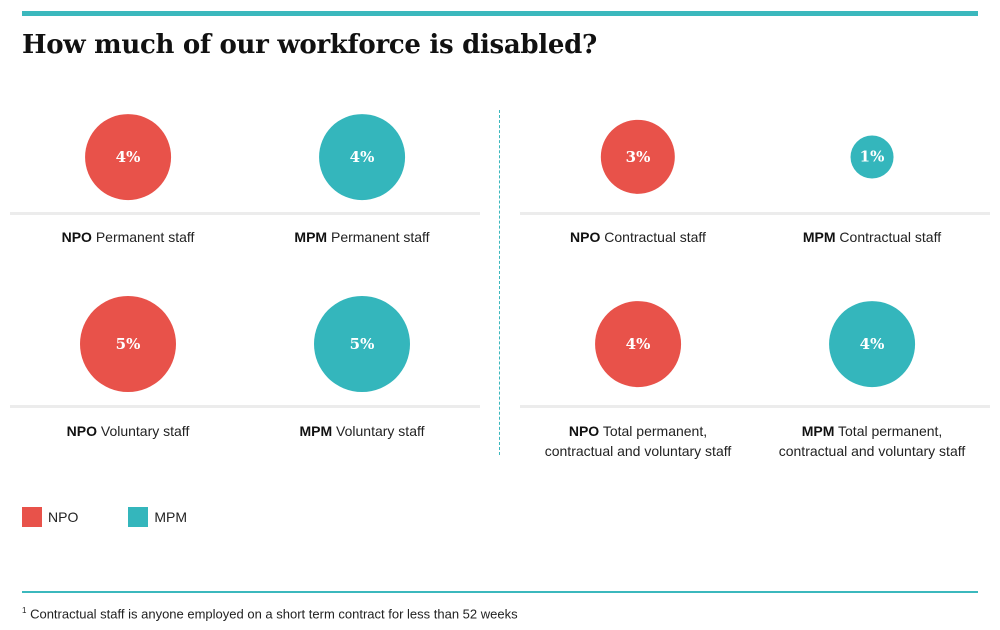 The width and height of the screenshot is (1000, 630). I want to click on bubble-cell-npo-permanent-staff: 4% NPO Permanent staff, so click(128, 178).